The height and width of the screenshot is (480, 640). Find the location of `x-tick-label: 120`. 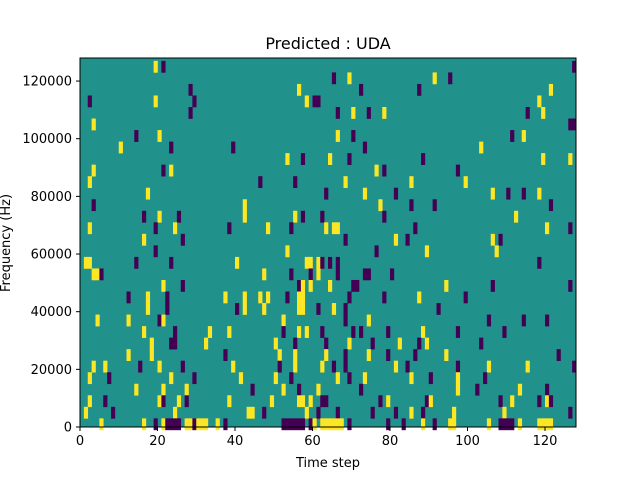

x-tick-label: 120 is located at coordinates (545, 441).